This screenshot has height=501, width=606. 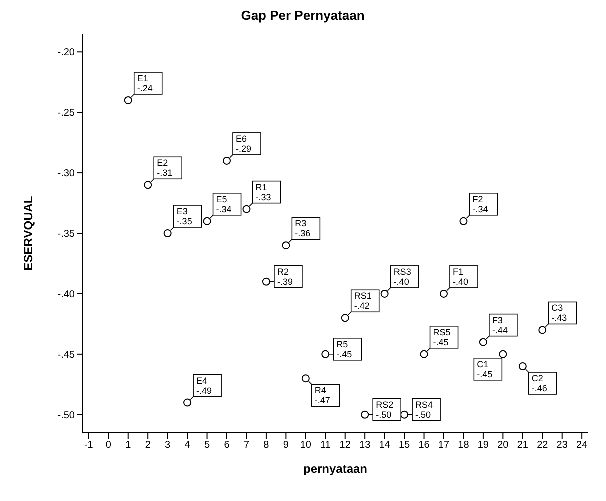 I want to click on x-tick-label: 18, so click(x=464, y=446).